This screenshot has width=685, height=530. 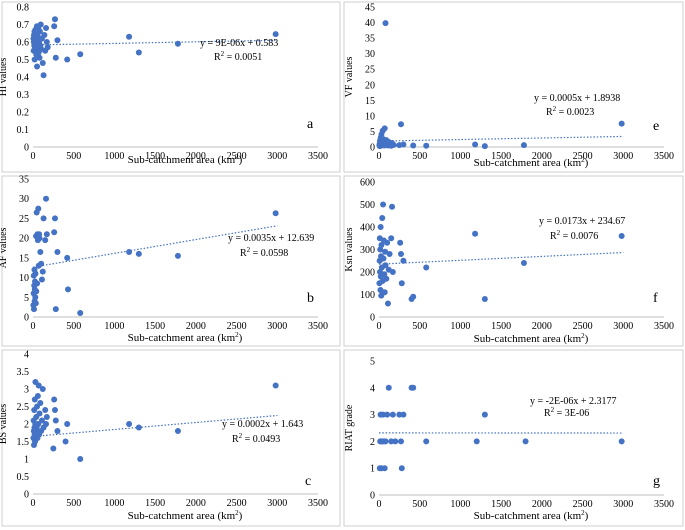 I want to click on y-tick-label: 1, so click(x=372, y=469).